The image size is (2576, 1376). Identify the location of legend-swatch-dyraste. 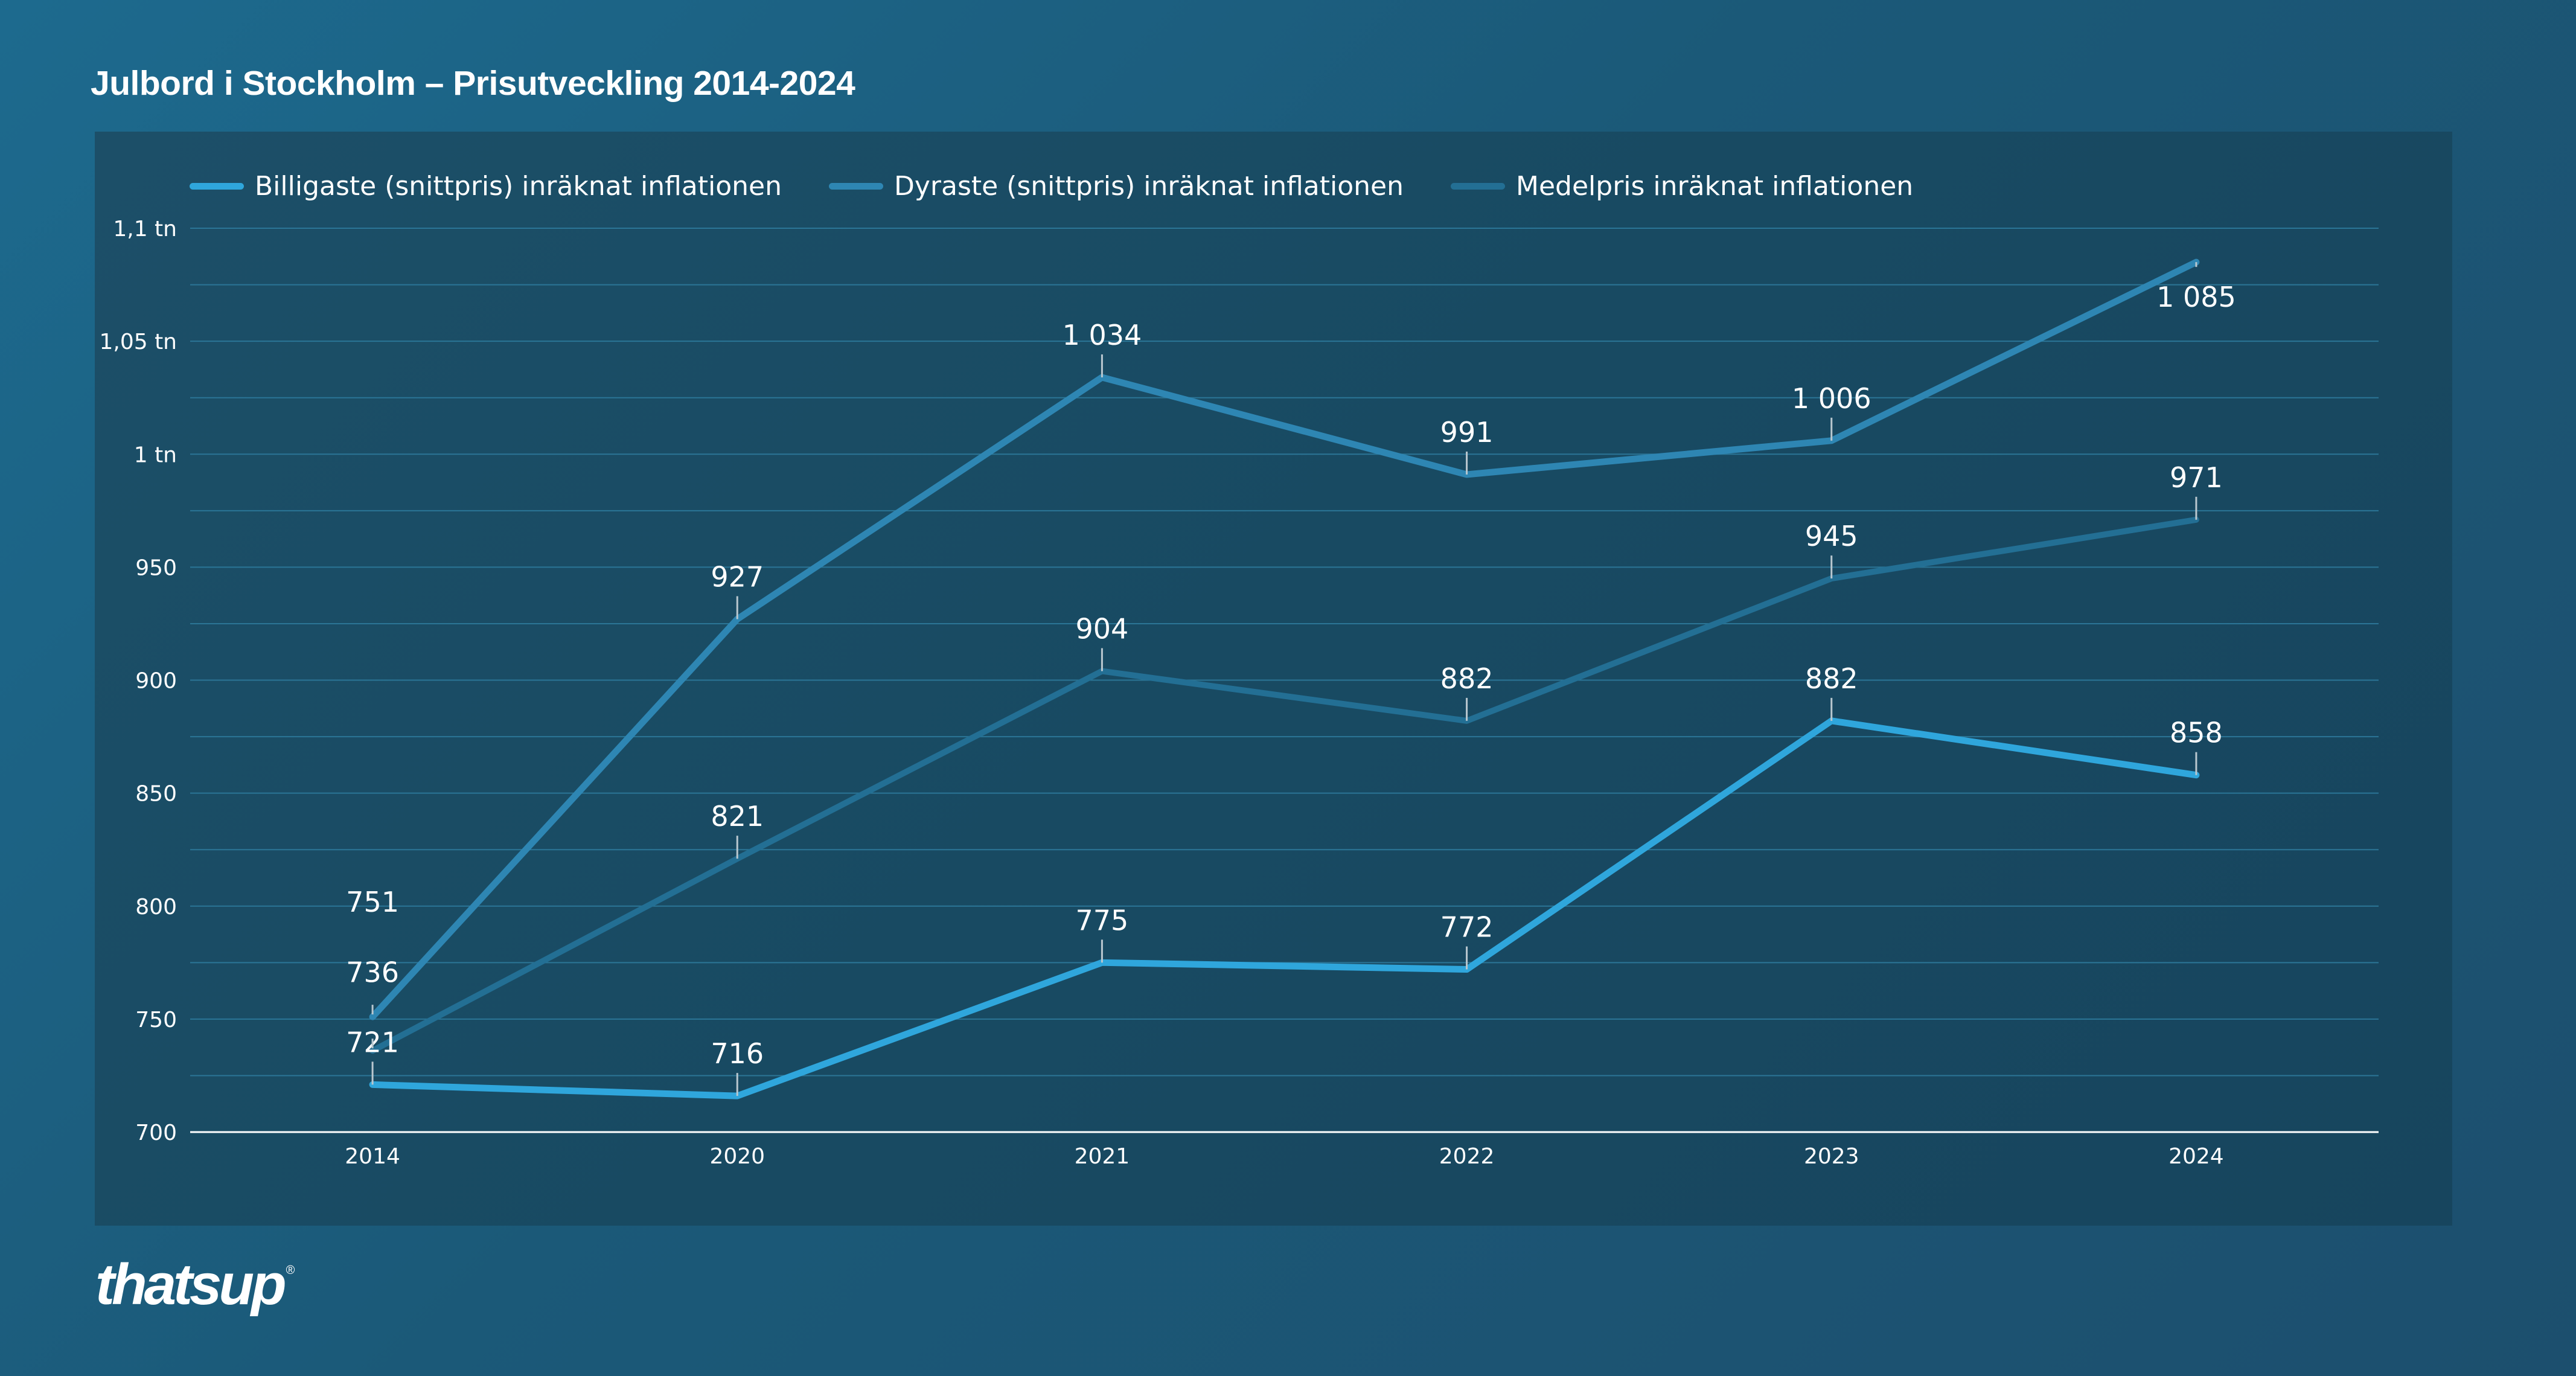
(856, 186).